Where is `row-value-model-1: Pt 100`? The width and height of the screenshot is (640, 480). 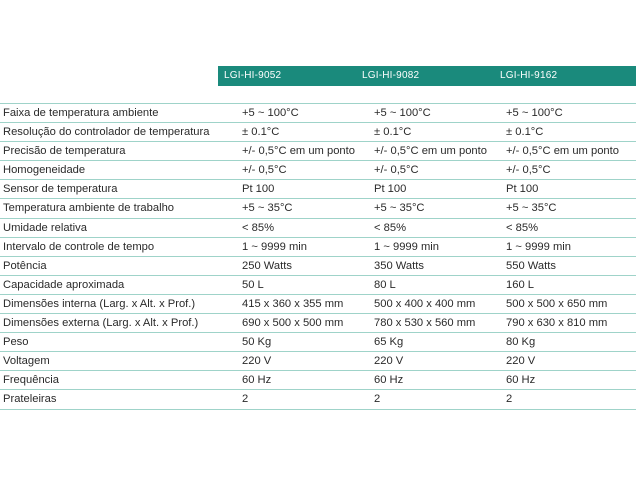 row-value-model-1: Pt 100 is located at coordinates (258, 189).